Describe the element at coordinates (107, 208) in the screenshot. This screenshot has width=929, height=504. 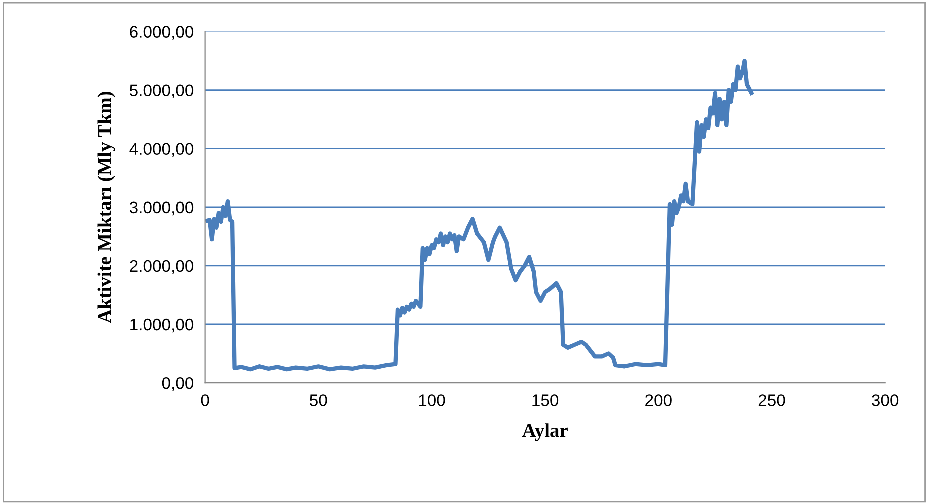
I see `y-axis-title: Aktivite Miktarı (Mly Tkm)` at that location.